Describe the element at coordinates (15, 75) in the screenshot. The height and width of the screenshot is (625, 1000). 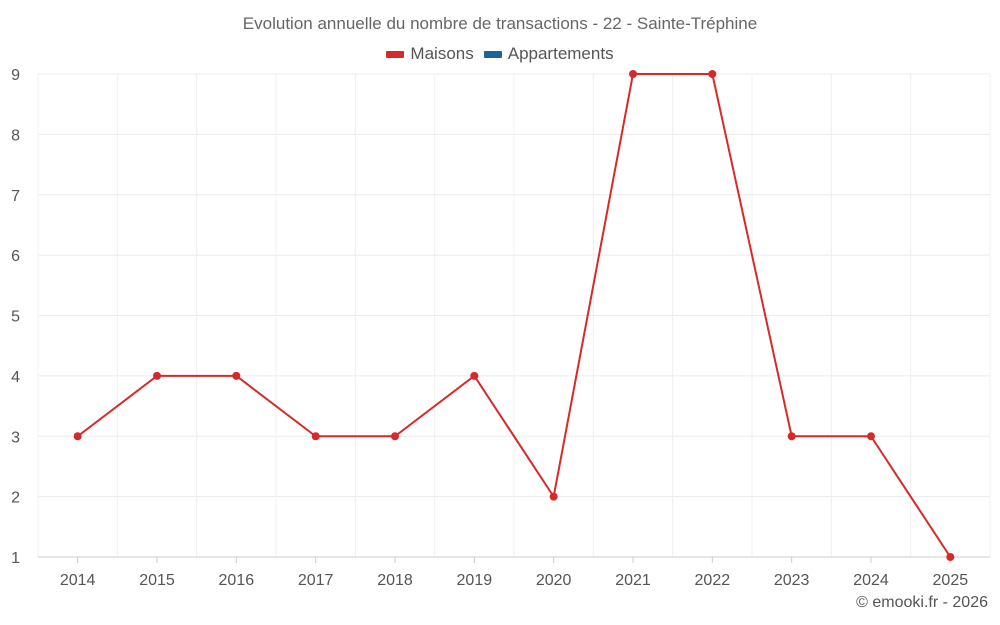
I see `y-tick-label: 9` at that location.